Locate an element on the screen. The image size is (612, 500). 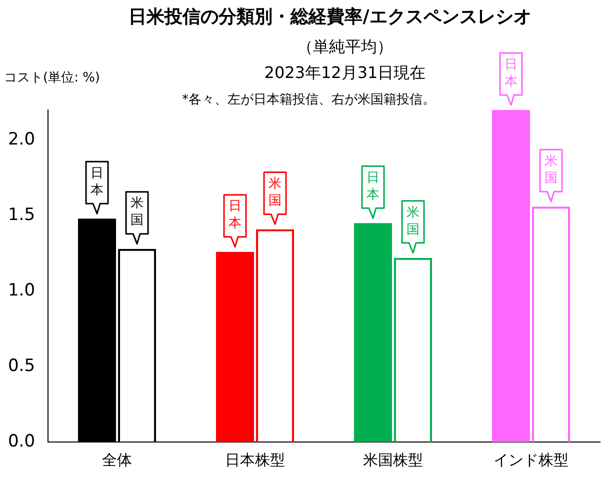
chart-title: 日米投信の分類別・総経費率/エクスペンスレシオ is located at coordinates (330, 17).